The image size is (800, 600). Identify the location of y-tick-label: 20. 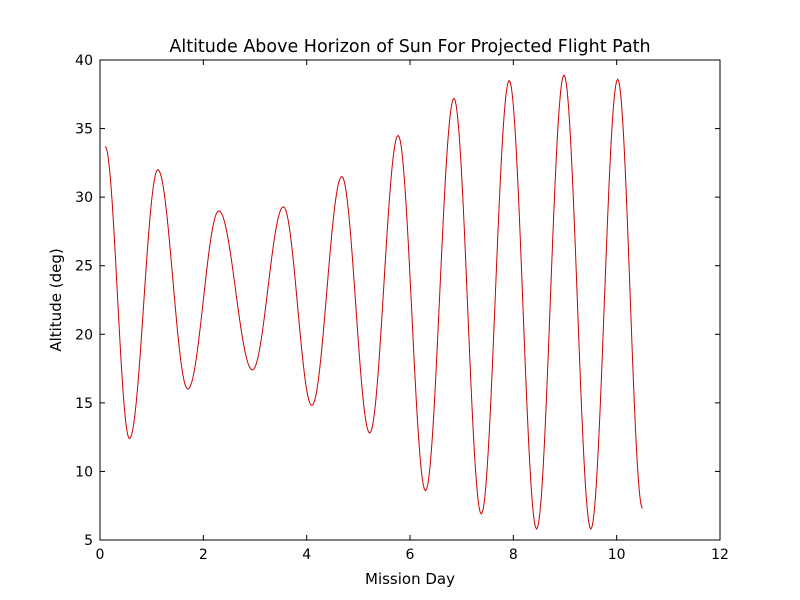
(84, 335).